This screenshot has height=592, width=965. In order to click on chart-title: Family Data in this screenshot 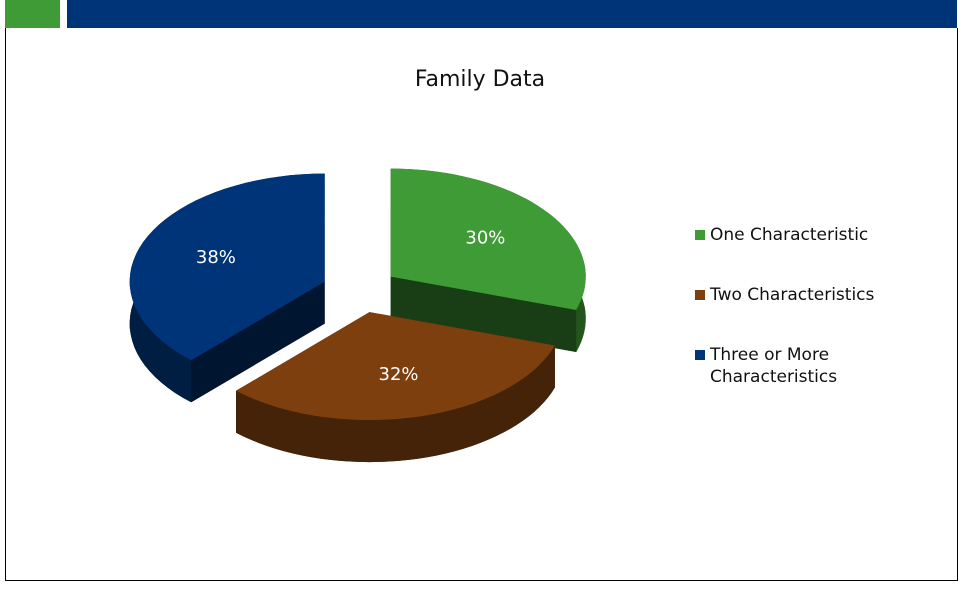, I will do `click(480, 79)`.